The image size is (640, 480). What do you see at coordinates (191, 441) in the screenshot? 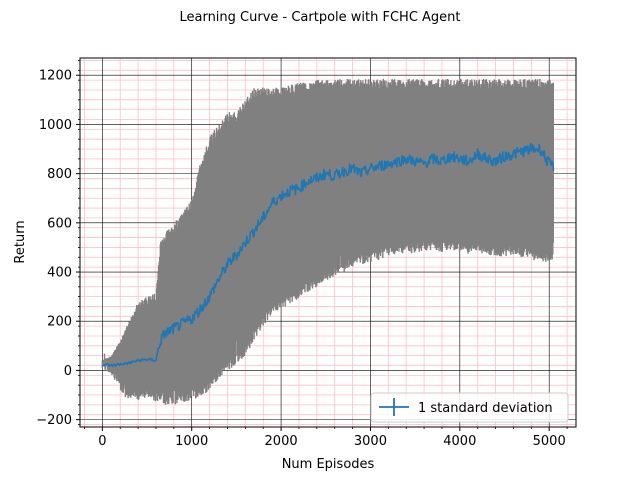
I see `x-tick-label: 1000` at bounding box center [191, 441].